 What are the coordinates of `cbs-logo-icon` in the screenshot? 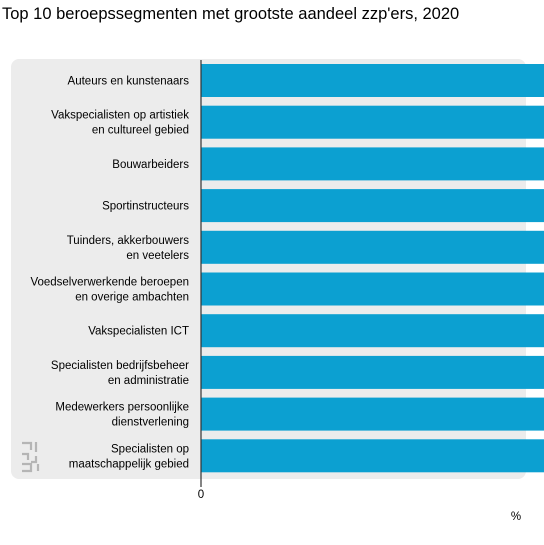 It's located at (31, 457).